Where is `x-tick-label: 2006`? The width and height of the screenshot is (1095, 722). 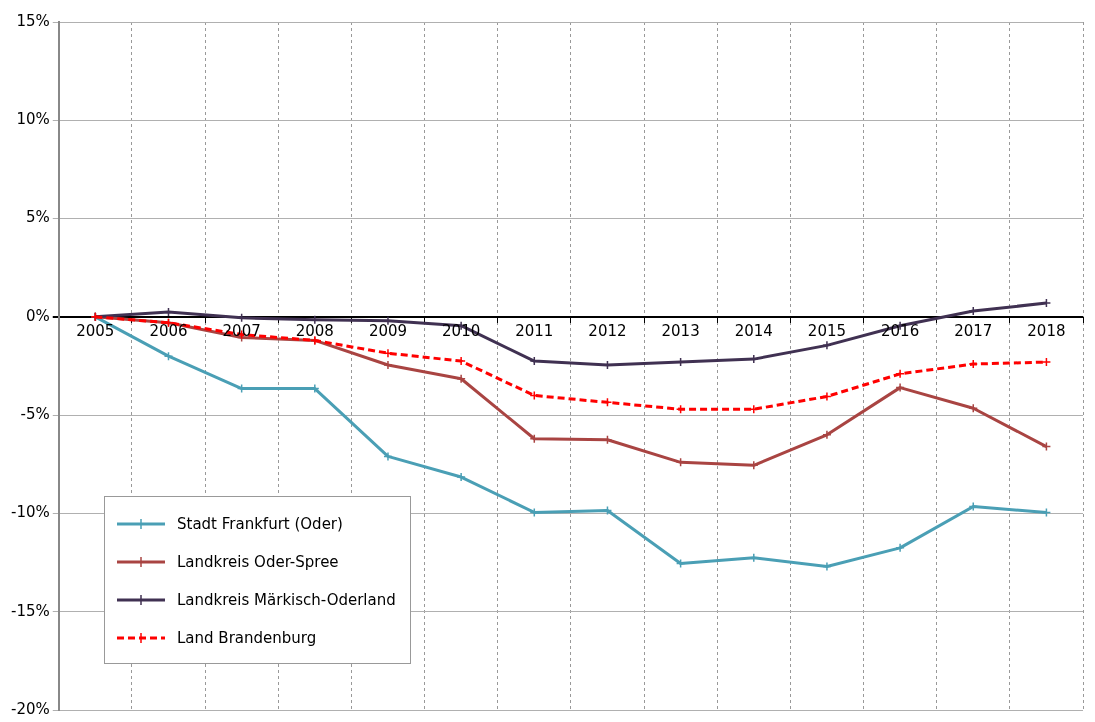
x-tick-label: 2006 is located at coordinates (168, 331).